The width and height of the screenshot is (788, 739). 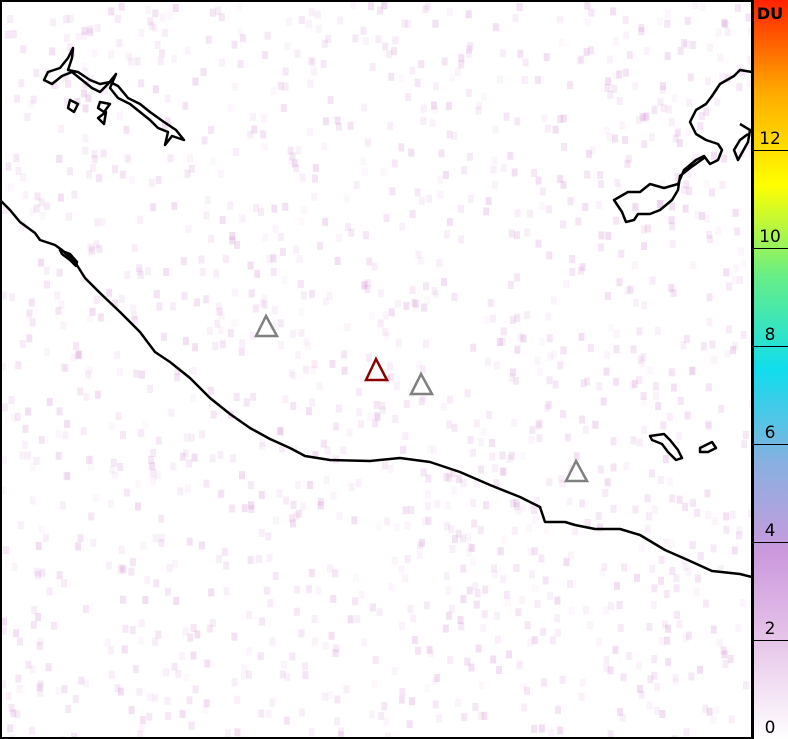 What do you see at coordinates (770, 433) in the screenshot?
I see `colorbar-tick-label: 6` at bounding box center [770, 433].